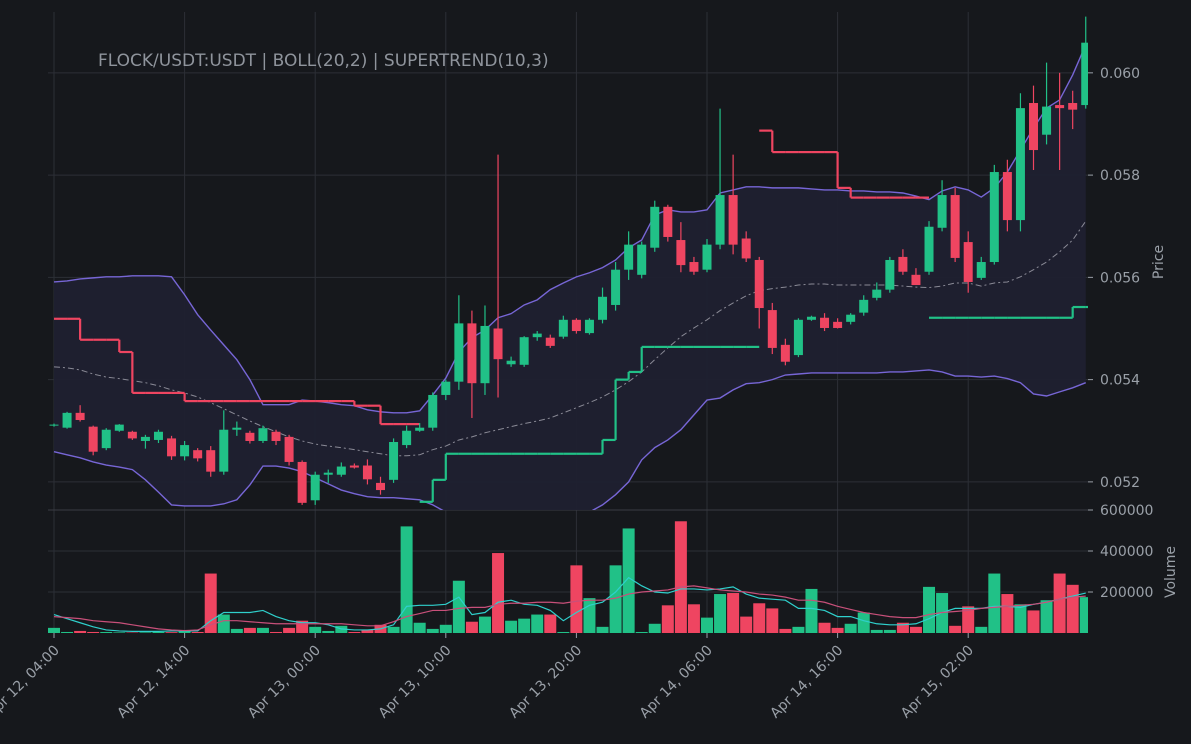 The image size is (1191, 744). I want to click on x-tick-label: Apr 13, 10:00, so click(415, 682).